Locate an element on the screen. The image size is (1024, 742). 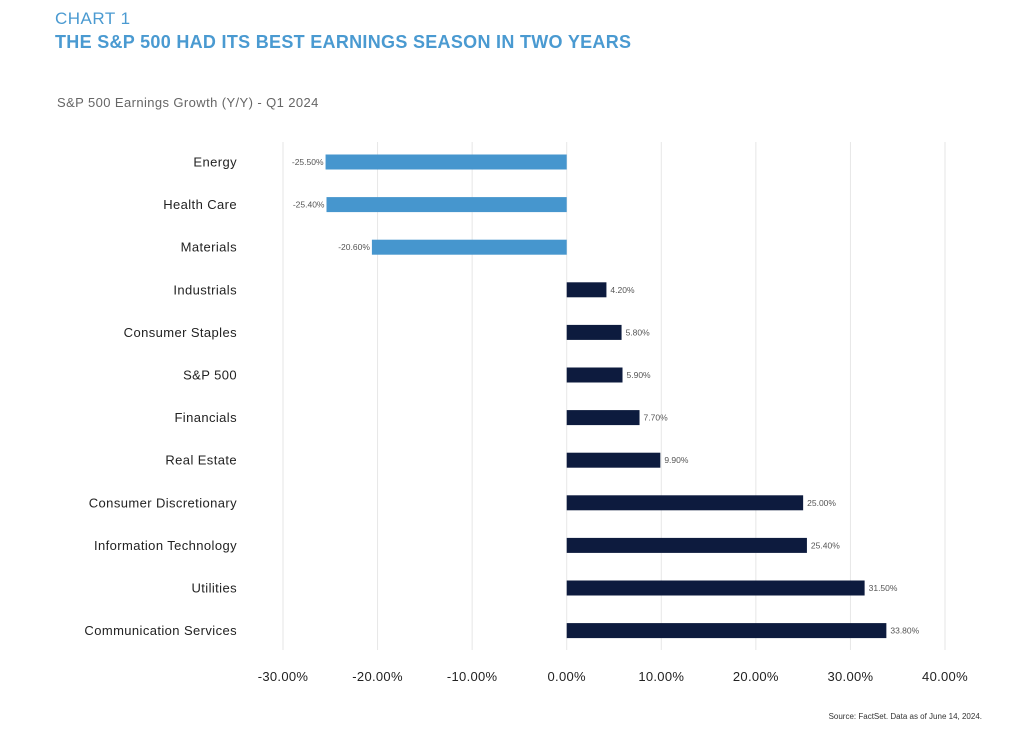
x-tick-label: 40.00% is located at coordinates (945, 676).